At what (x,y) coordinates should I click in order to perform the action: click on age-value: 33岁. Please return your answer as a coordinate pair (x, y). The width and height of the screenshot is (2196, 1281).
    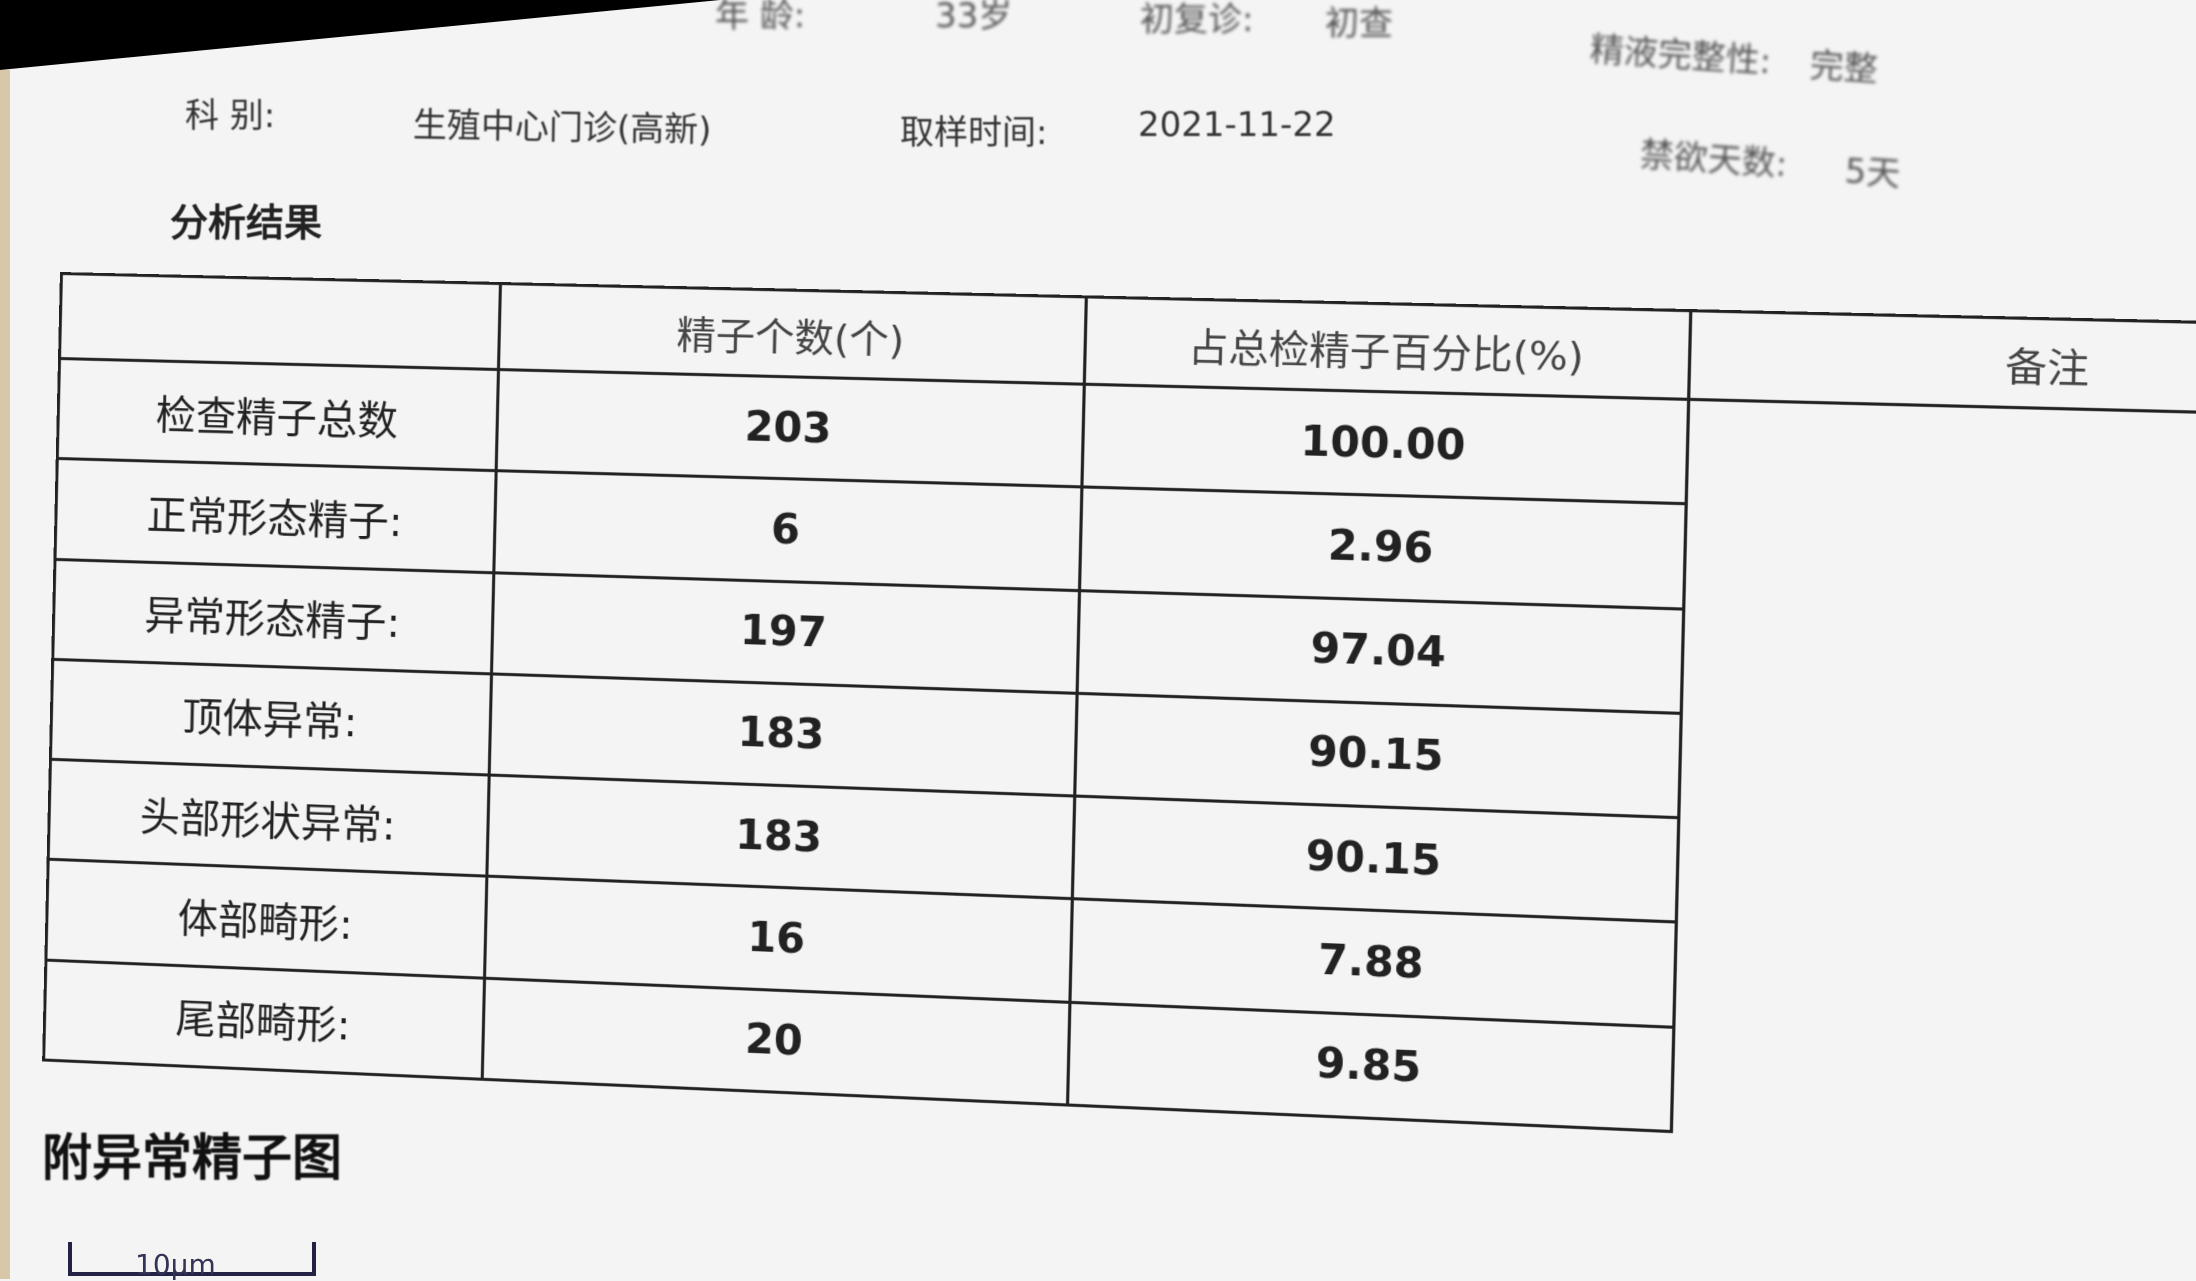
    Looking at the image, I should click on (973, 18).